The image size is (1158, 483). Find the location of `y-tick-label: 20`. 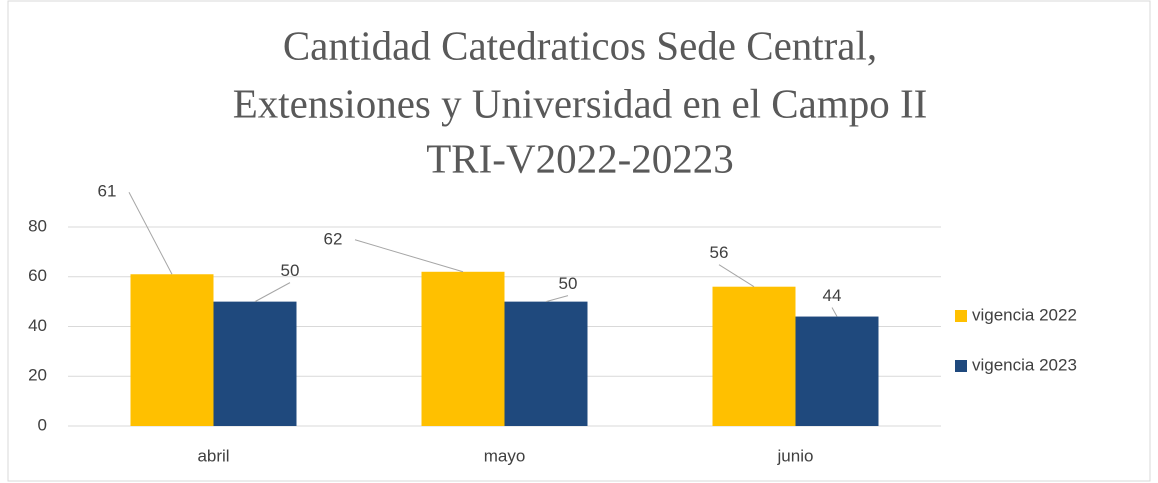

y-tick-label: 20 is located at coordinates (37, 375).